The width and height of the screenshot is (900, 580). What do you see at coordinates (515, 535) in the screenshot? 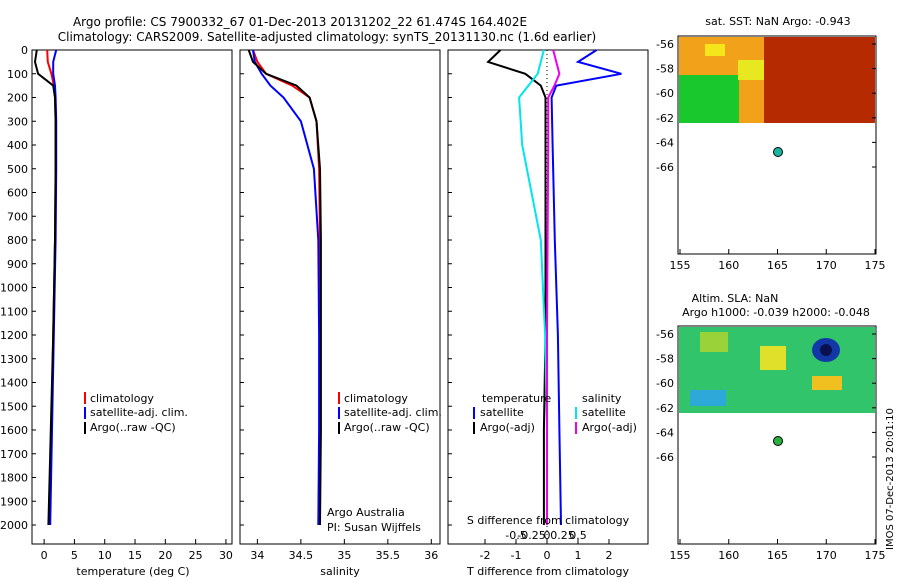
I see `s-difference-tick-label: -0.5` at bounding box center [515, 535].